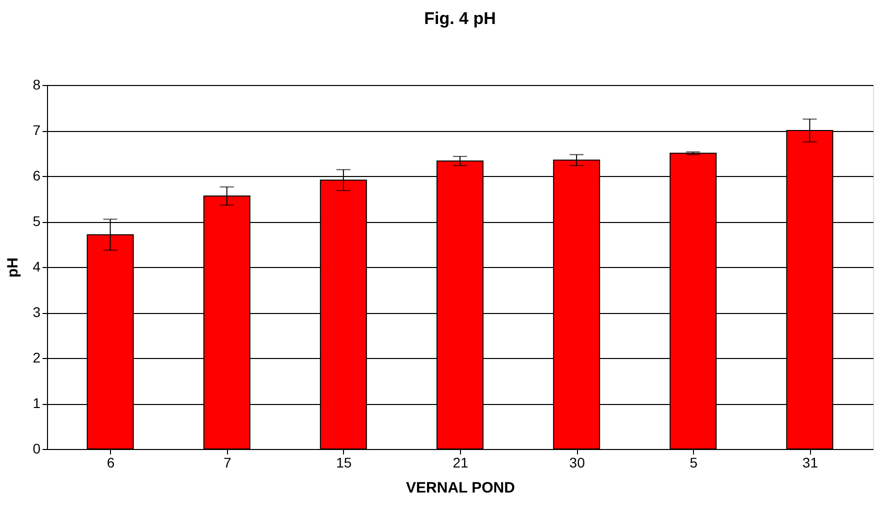 The width and height of the screenshot is (888, 516). What do you see at coordinates (36, 221) in the screenshot?
I see `y-tick-label: 5` at bounding box center [36, 221].